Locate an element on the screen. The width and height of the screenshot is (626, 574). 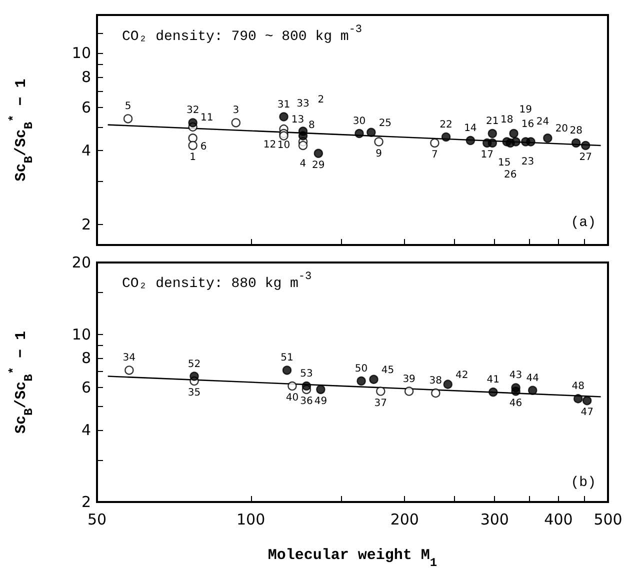
annotation: 10 is located at coordinates (283, 146).